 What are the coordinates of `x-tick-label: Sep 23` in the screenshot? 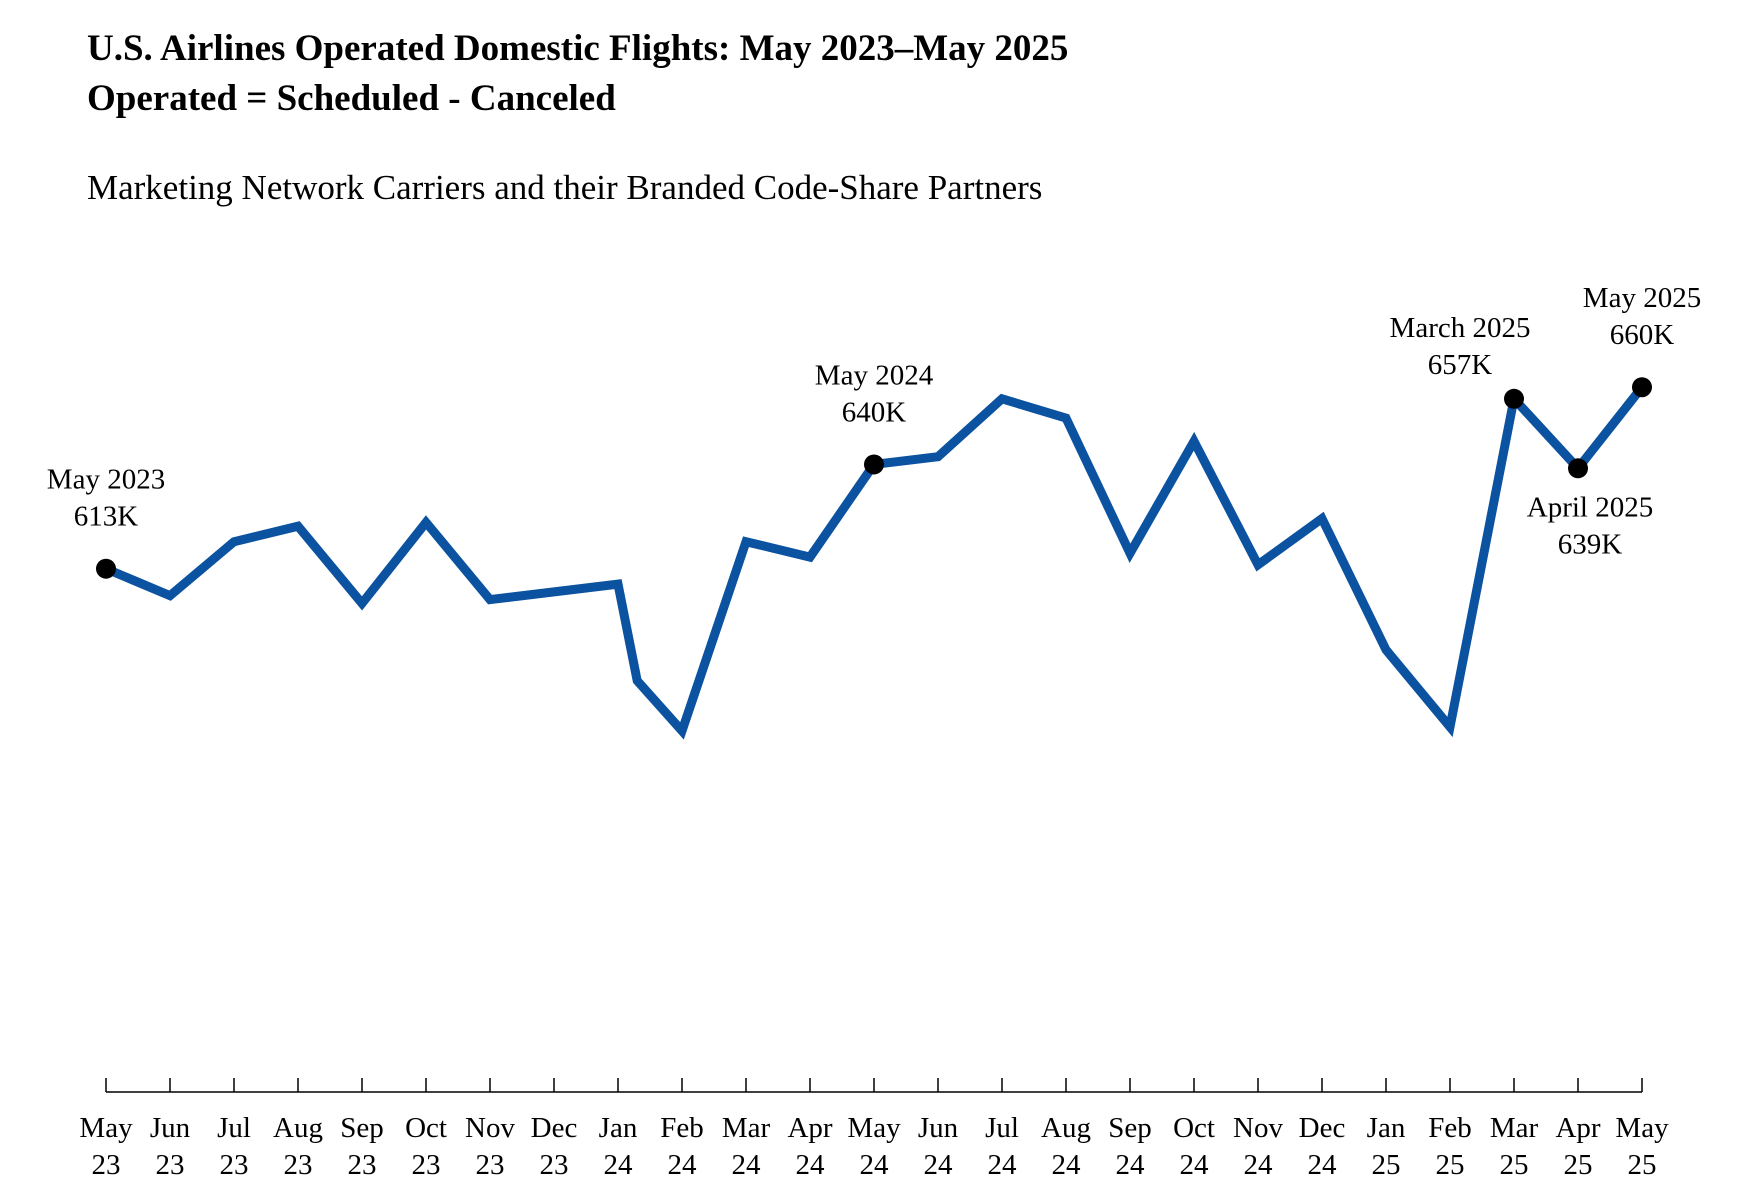 It's located at (362, 1146).